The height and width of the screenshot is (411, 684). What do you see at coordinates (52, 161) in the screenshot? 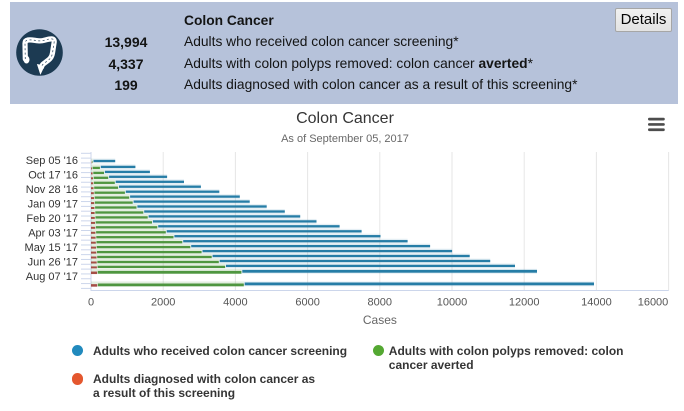
I see `svg-text: Sep 05 '16` at bounding box center [52, 161].